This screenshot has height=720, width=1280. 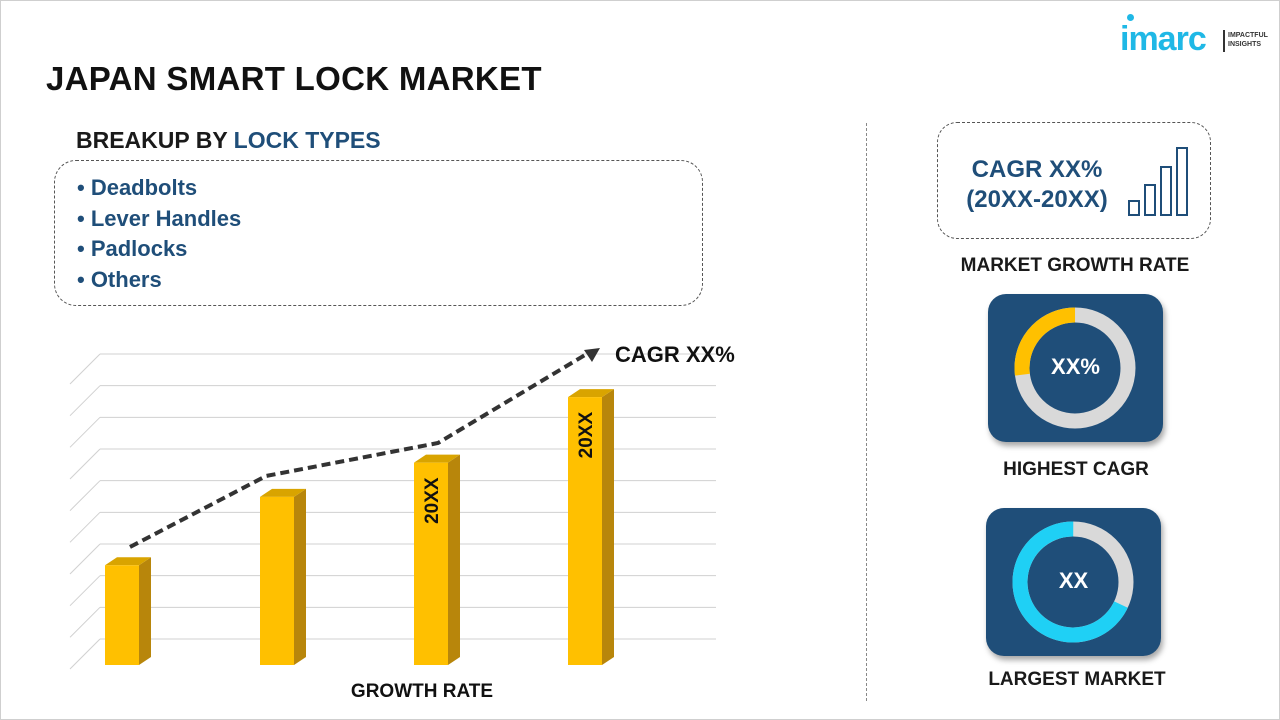 I want to click on breakup-highlight: LOCK TYPES, so click(x=307, y=140).